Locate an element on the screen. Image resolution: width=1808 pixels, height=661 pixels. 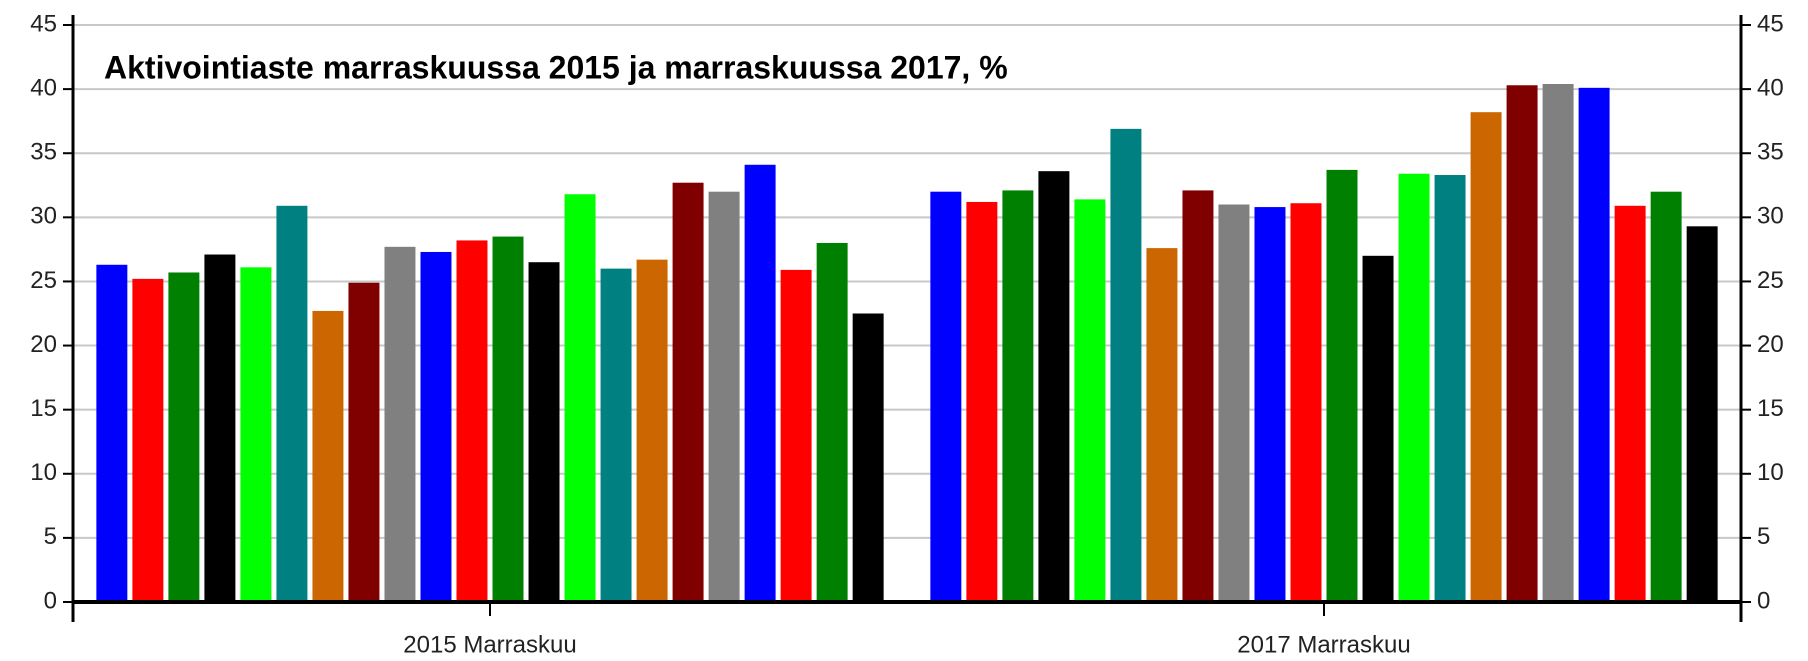
y2-tick-label: 45 is located at coordinates (1770, 23).